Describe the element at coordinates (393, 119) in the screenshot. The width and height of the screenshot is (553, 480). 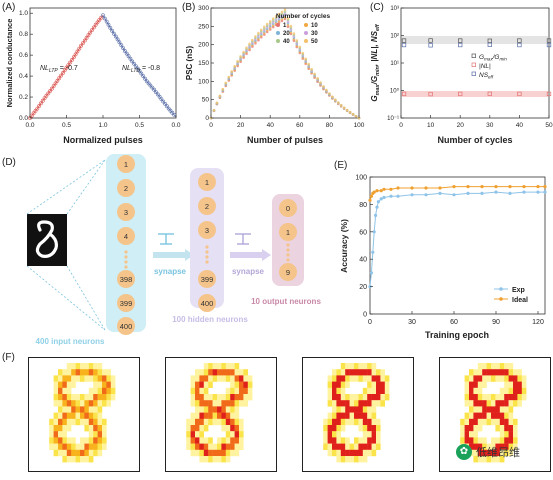
I see `panel-c-ytick: 10⁻¹` at that location.